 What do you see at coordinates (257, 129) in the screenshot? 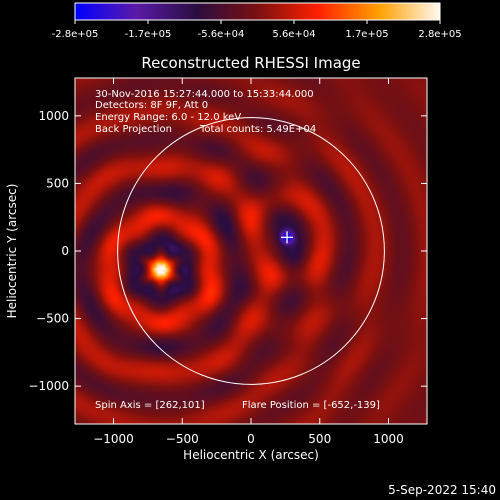
I see `total-counts-text: Total counts: 5.49E+04` at bounding box center [257, 129].